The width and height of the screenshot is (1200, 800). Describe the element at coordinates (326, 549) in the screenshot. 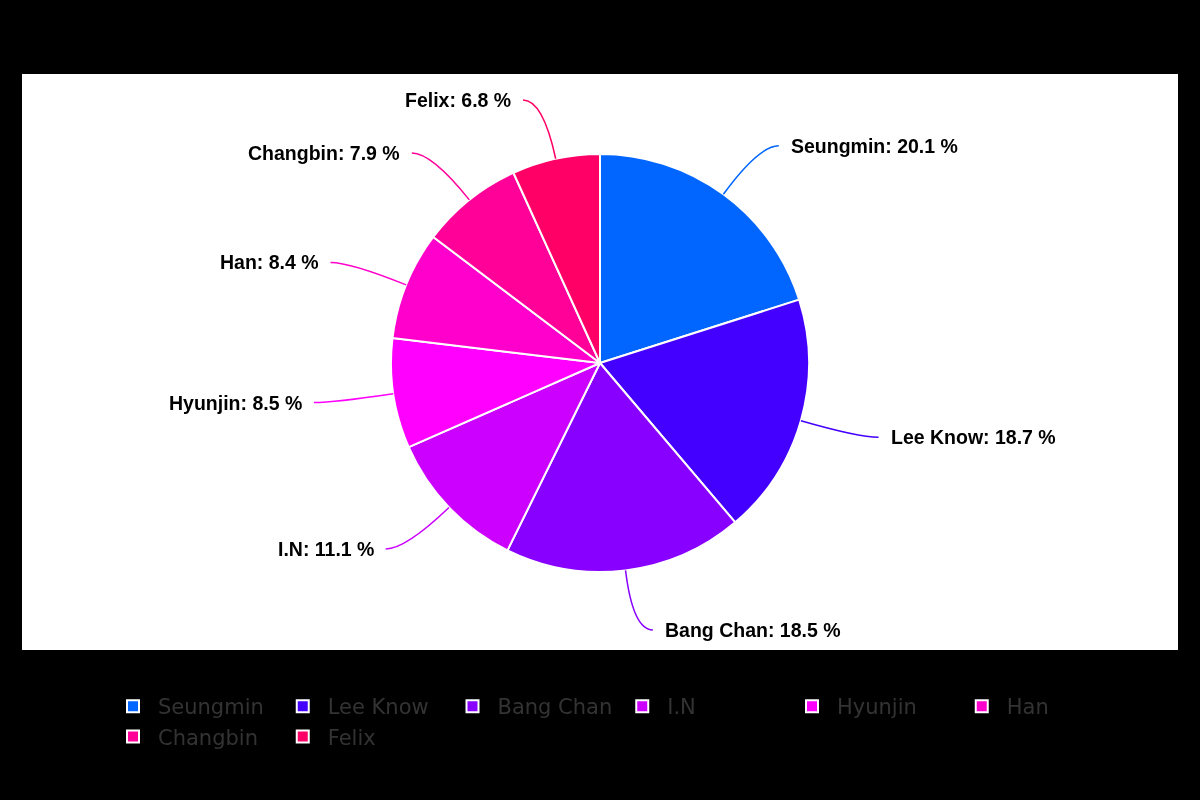

I see `data-label: I.N: 11.1 %` at that location.